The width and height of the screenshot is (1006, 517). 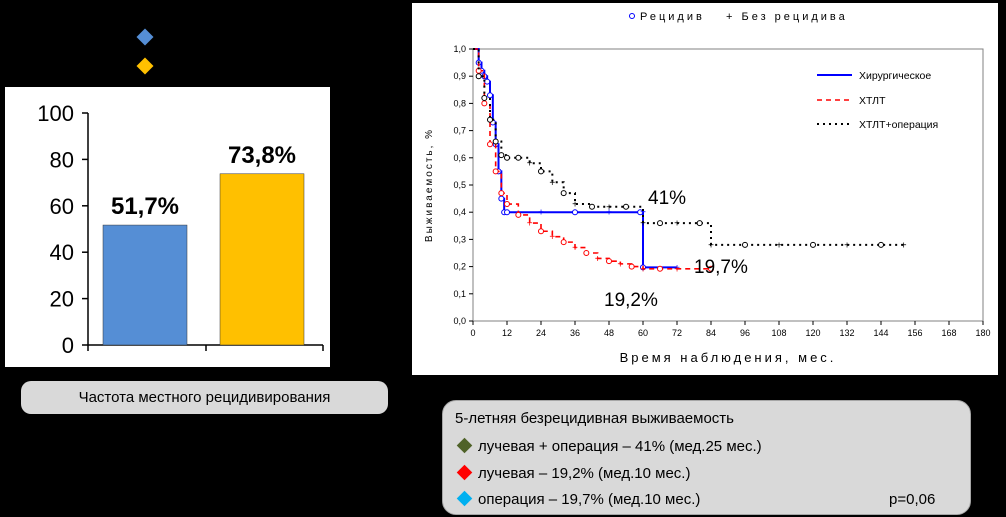 I want to click on bar-chart: 0 20 40 60 80 100 51,7% 73,8%, so click(x=180, y=229).